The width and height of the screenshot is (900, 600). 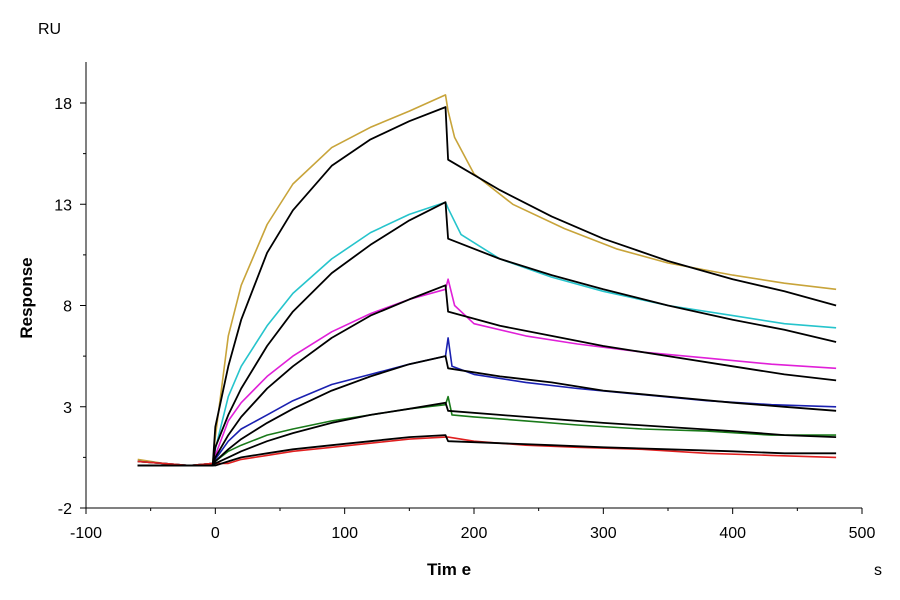 I want to click on y-tick-label: 18, so click(x=63, y=104).